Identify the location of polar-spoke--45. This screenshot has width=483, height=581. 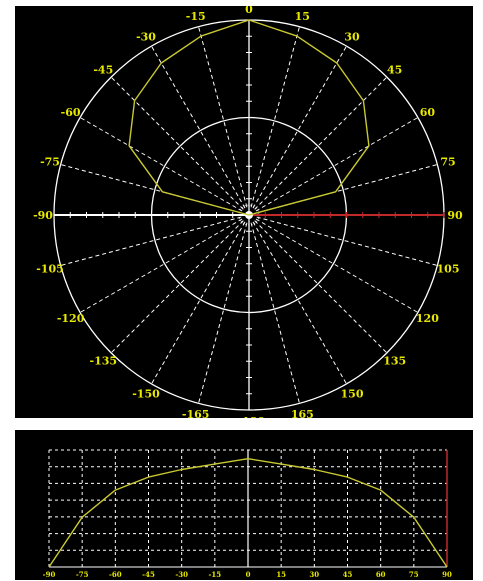
(177, 143).